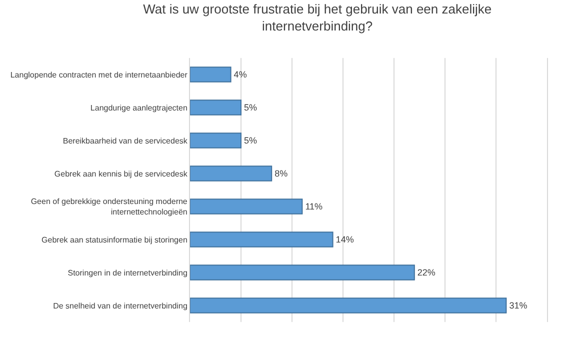 Image resolution: width=577 pixels, height=337 pixels. Describe the element at coordinates (121, 173) in the screenshot. I see `y-tick-label: Gebrek aan kennis bij de servicedesk` at that location.